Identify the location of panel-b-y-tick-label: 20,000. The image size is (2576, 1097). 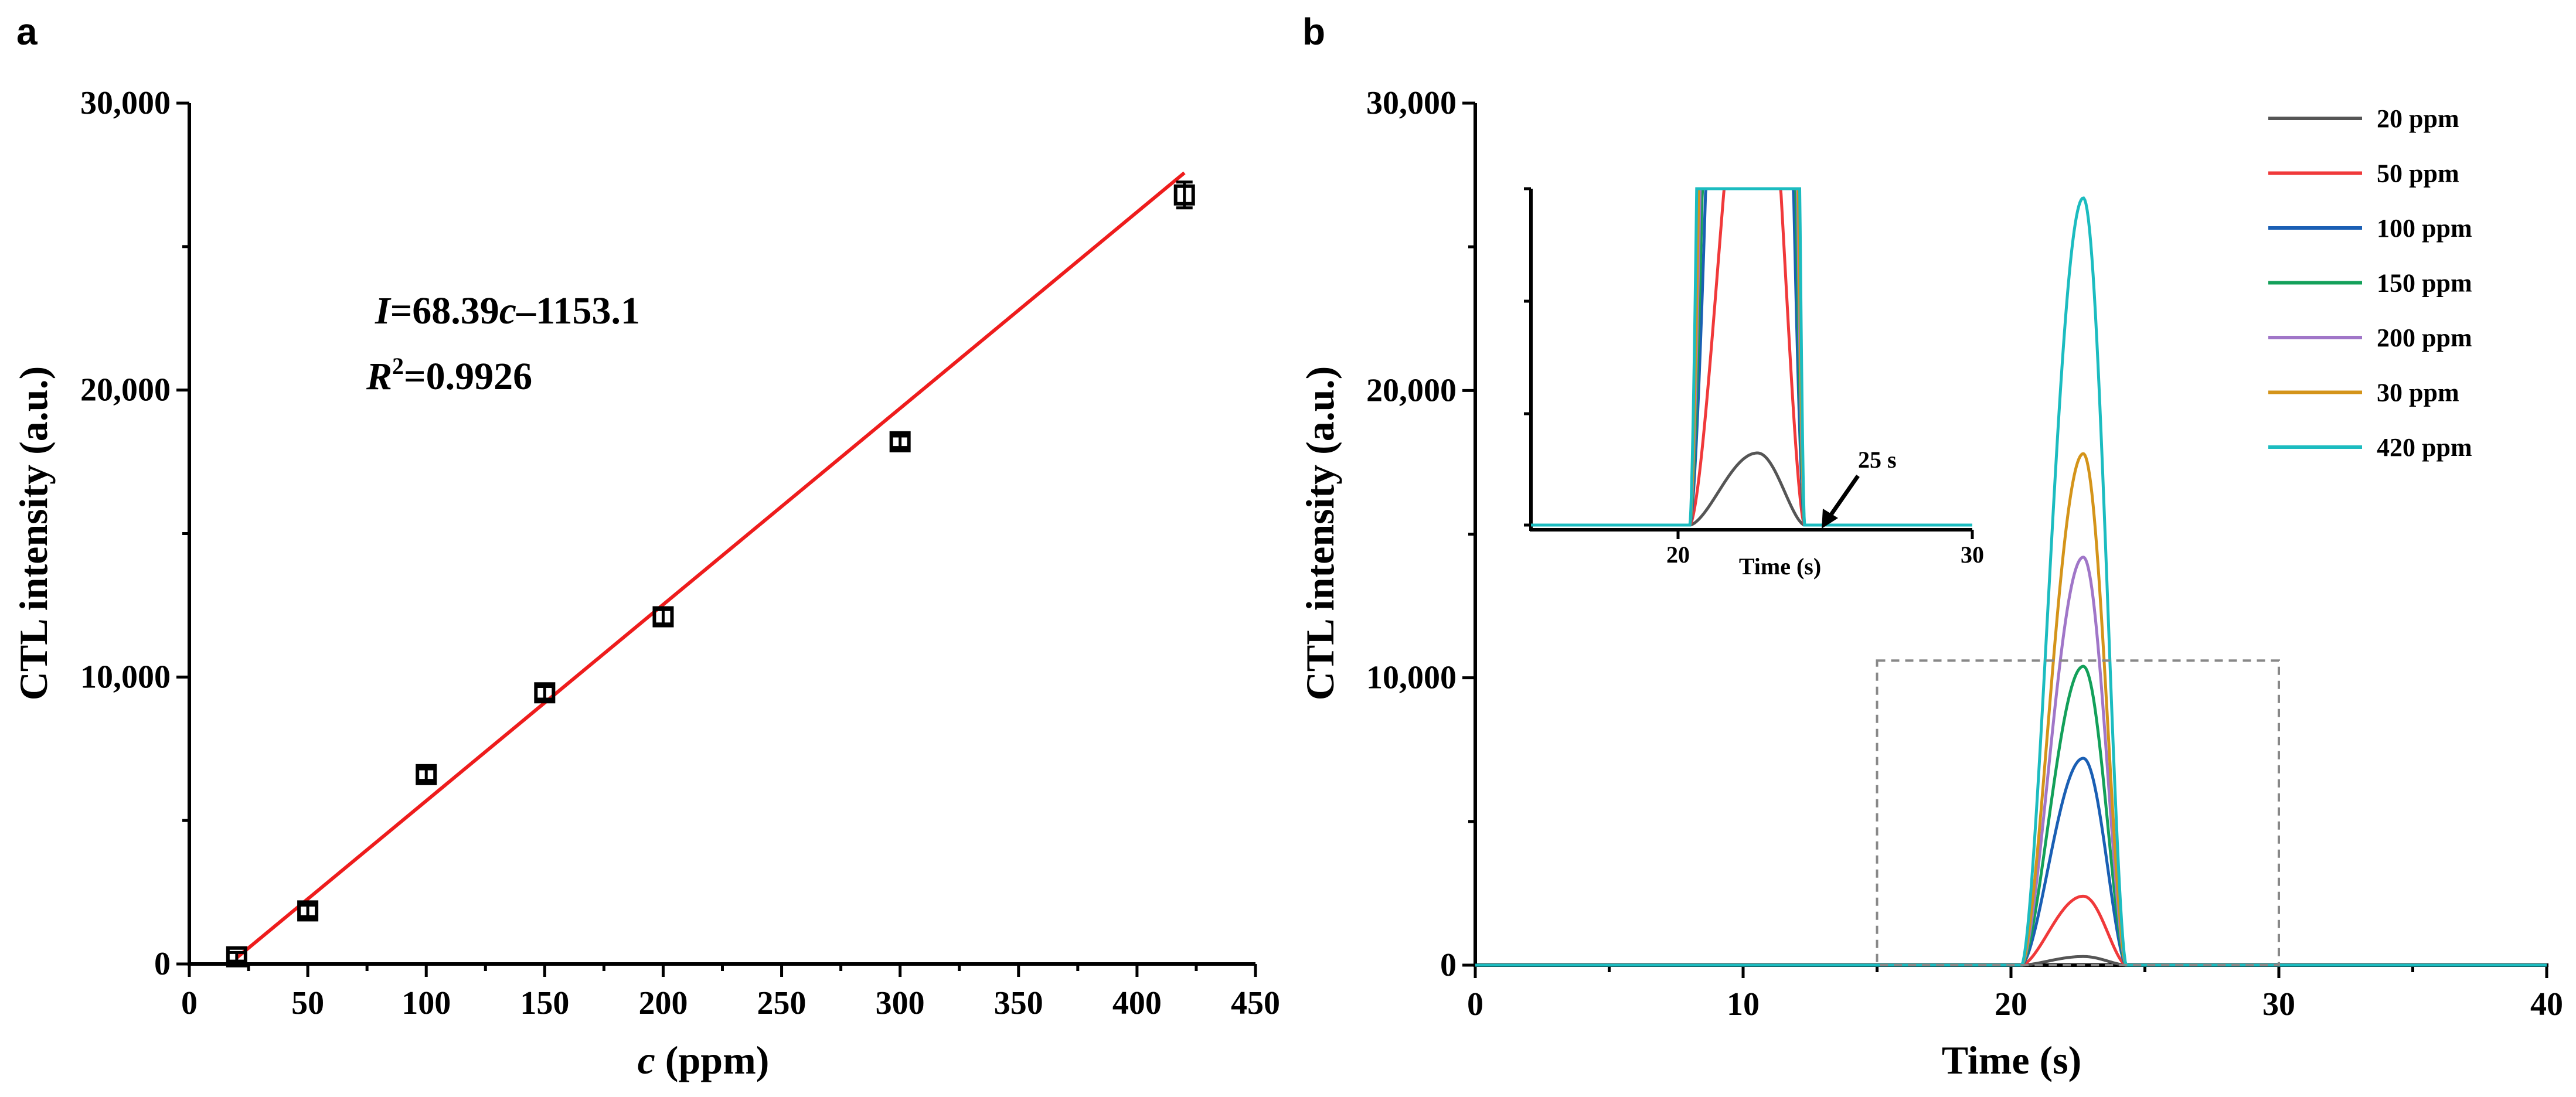
(1411, 390).